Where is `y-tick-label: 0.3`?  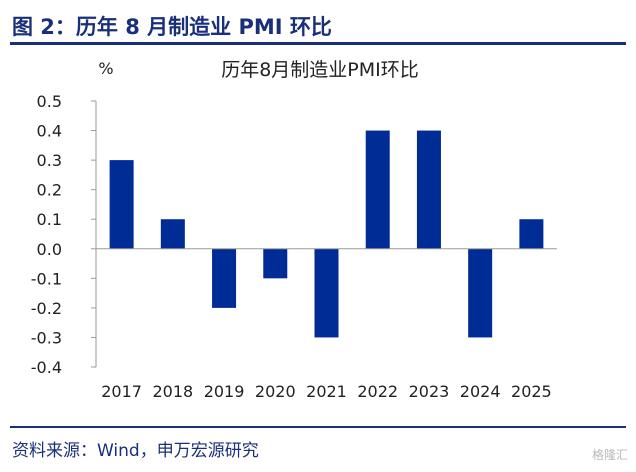 y-tick-label: 0.3 is located at coordinates (49, 160).